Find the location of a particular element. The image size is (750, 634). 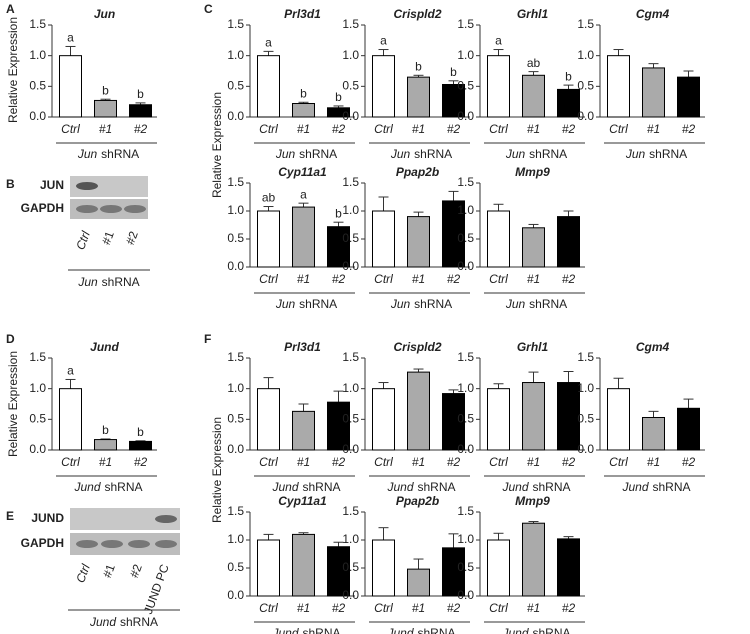

chart-title: Cgm4 is located at coordinates (653, 347).